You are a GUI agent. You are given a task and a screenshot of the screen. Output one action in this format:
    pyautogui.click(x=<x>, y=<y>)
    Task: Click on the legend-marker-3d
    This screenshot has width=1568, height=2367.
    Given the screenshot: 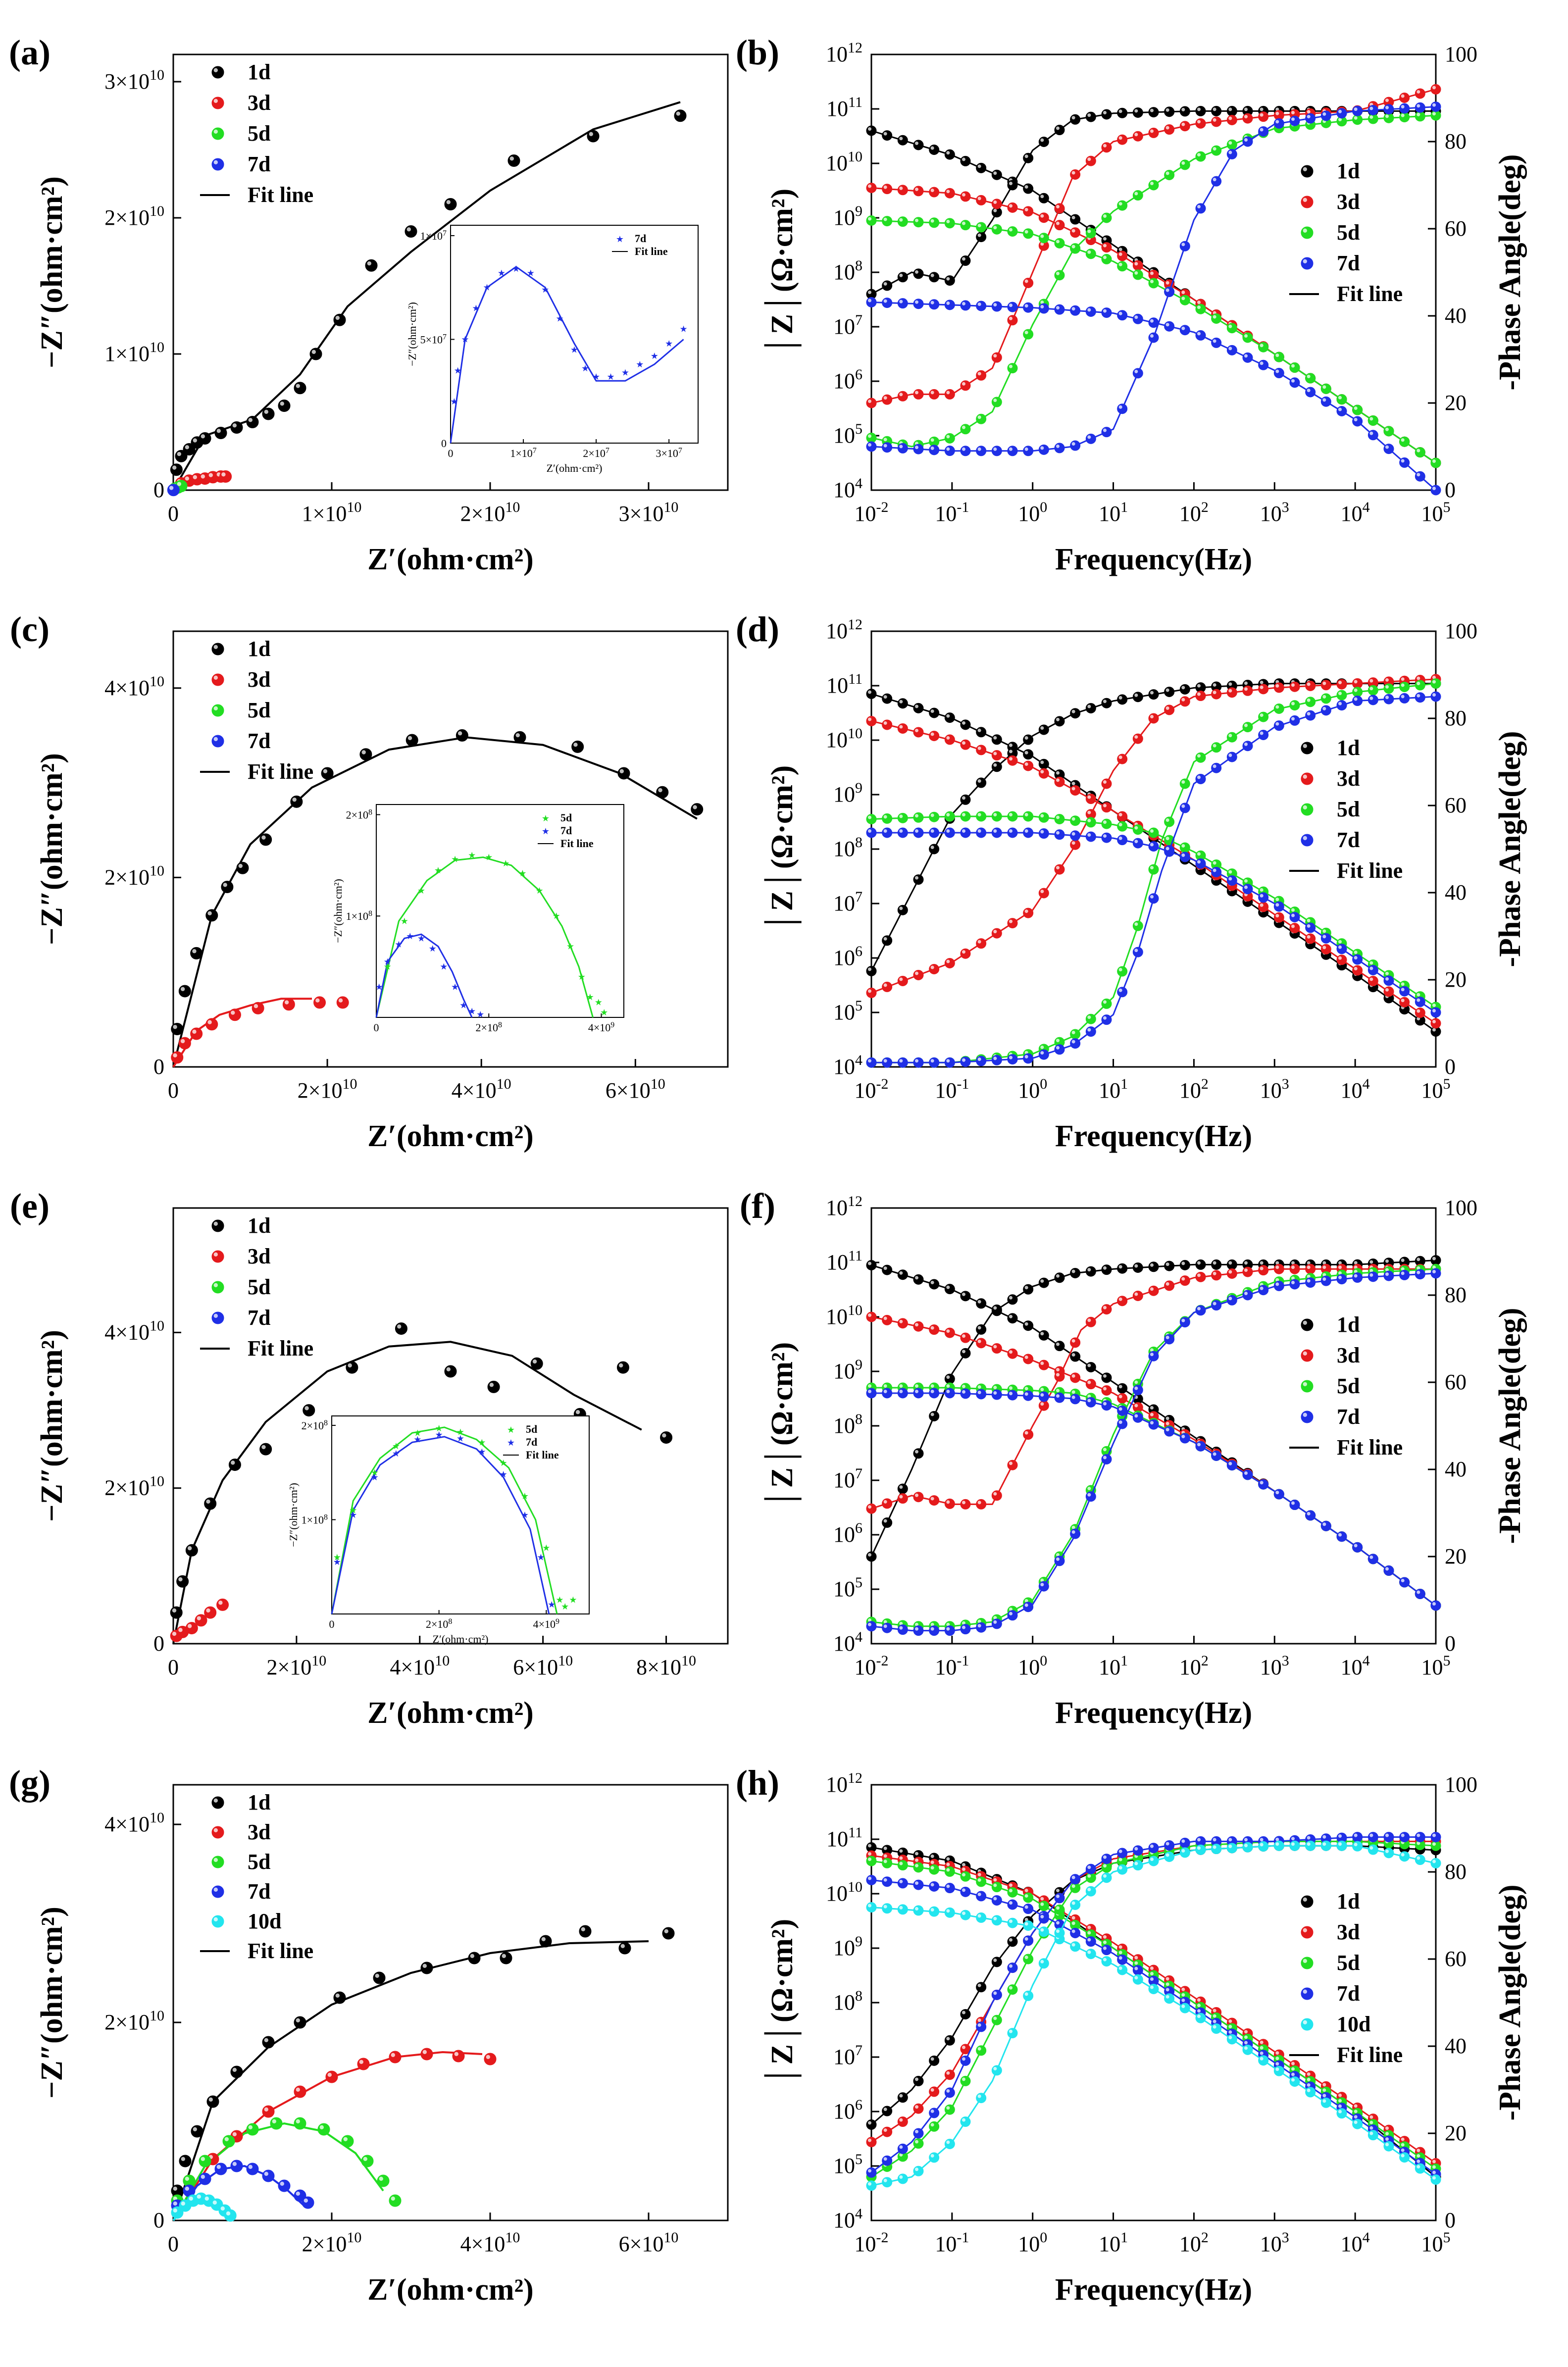 What is the action you would take?
    pyautogui.click(x=217, y=680)
    